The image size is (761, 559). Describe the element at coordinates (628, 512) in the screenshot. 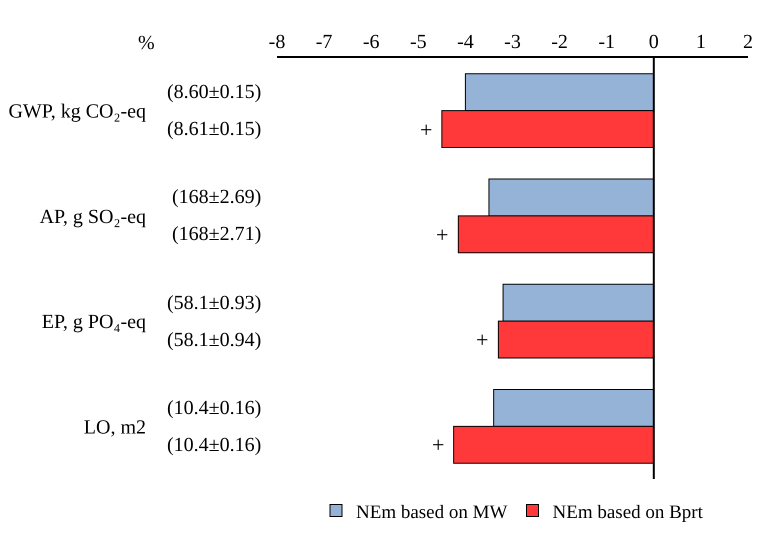

I see `legend-label: NEm based on Bprt` at that location.